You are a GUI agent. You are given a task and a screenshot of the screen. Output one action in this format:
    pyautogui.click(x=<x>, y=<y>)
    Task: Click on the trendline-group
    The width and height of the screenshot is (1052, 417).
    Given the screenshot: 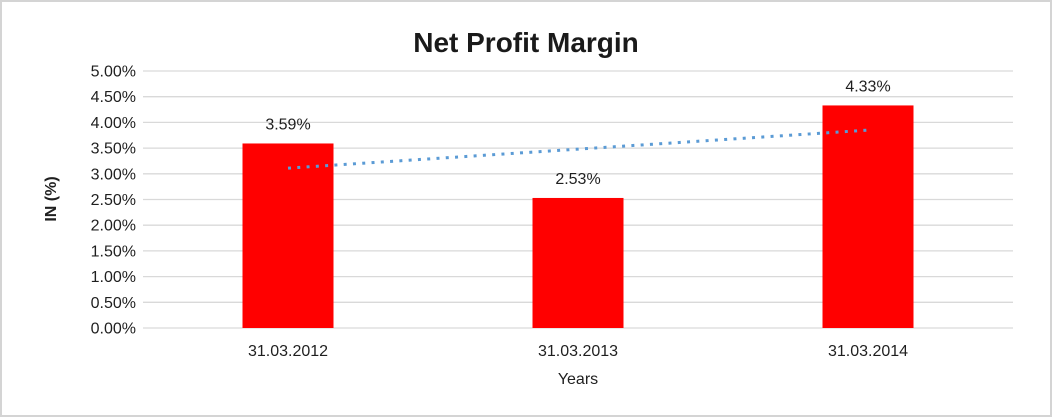 What is the action you would take?
    pyautogui.click(x=578, y=149)
    